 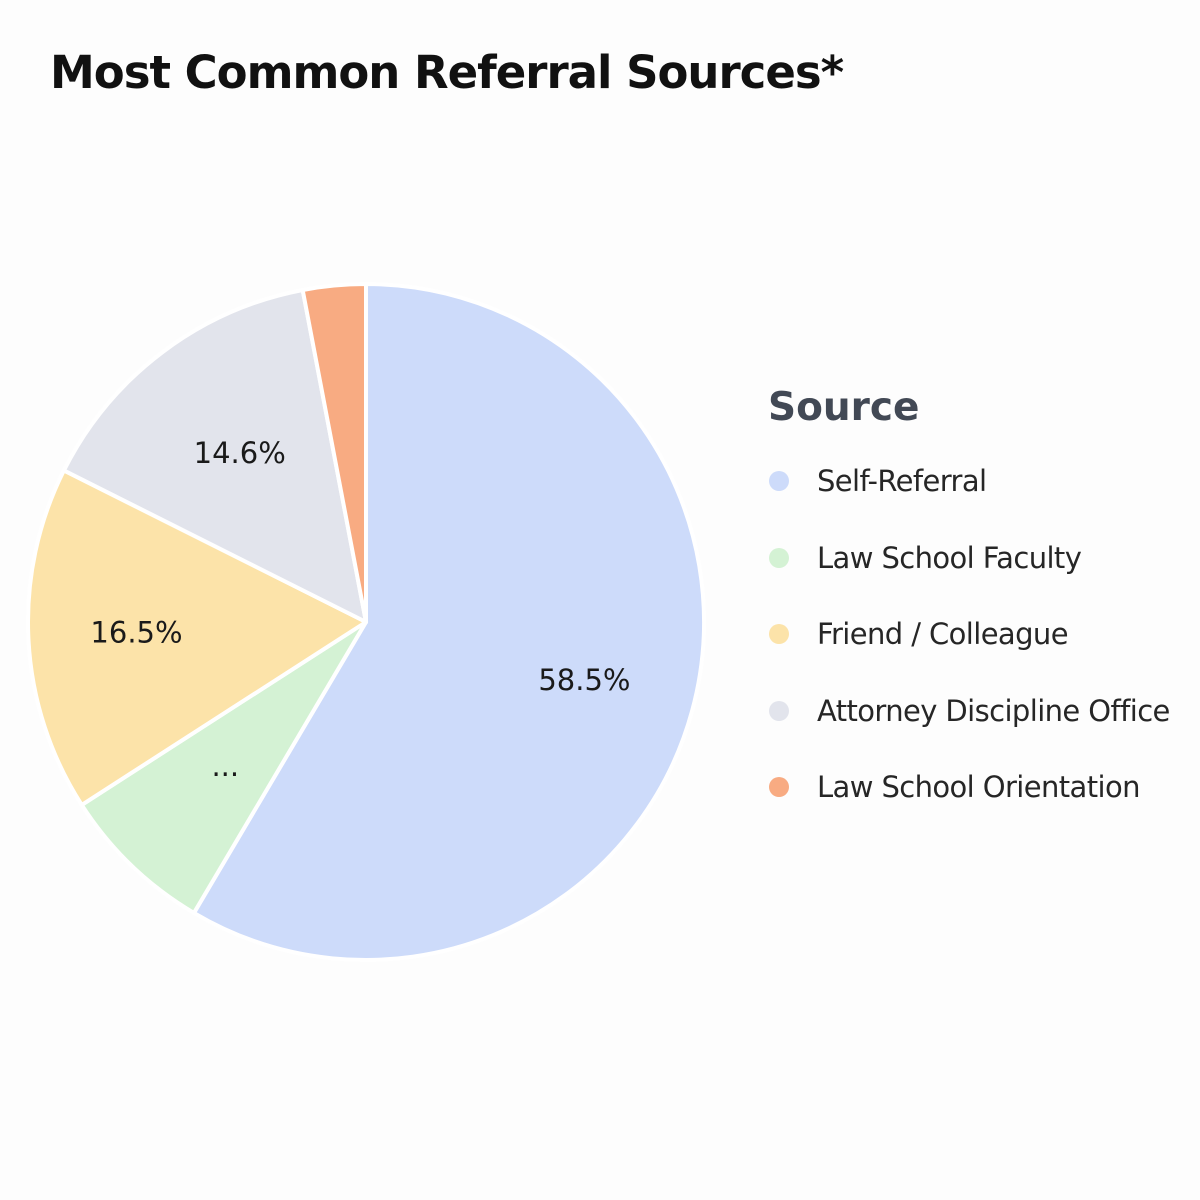 I want to click on pie-slice-law-school-faculty, so click(x=223, y=767).